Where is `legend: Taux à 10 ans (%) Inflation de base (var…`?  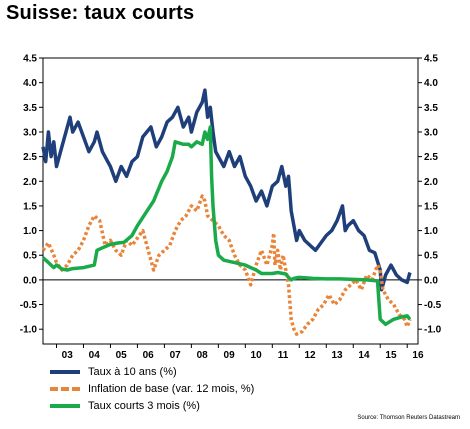 legend: Taux à 10 ans (%) Inflation de base (var… is located at coordinates (152, 388).